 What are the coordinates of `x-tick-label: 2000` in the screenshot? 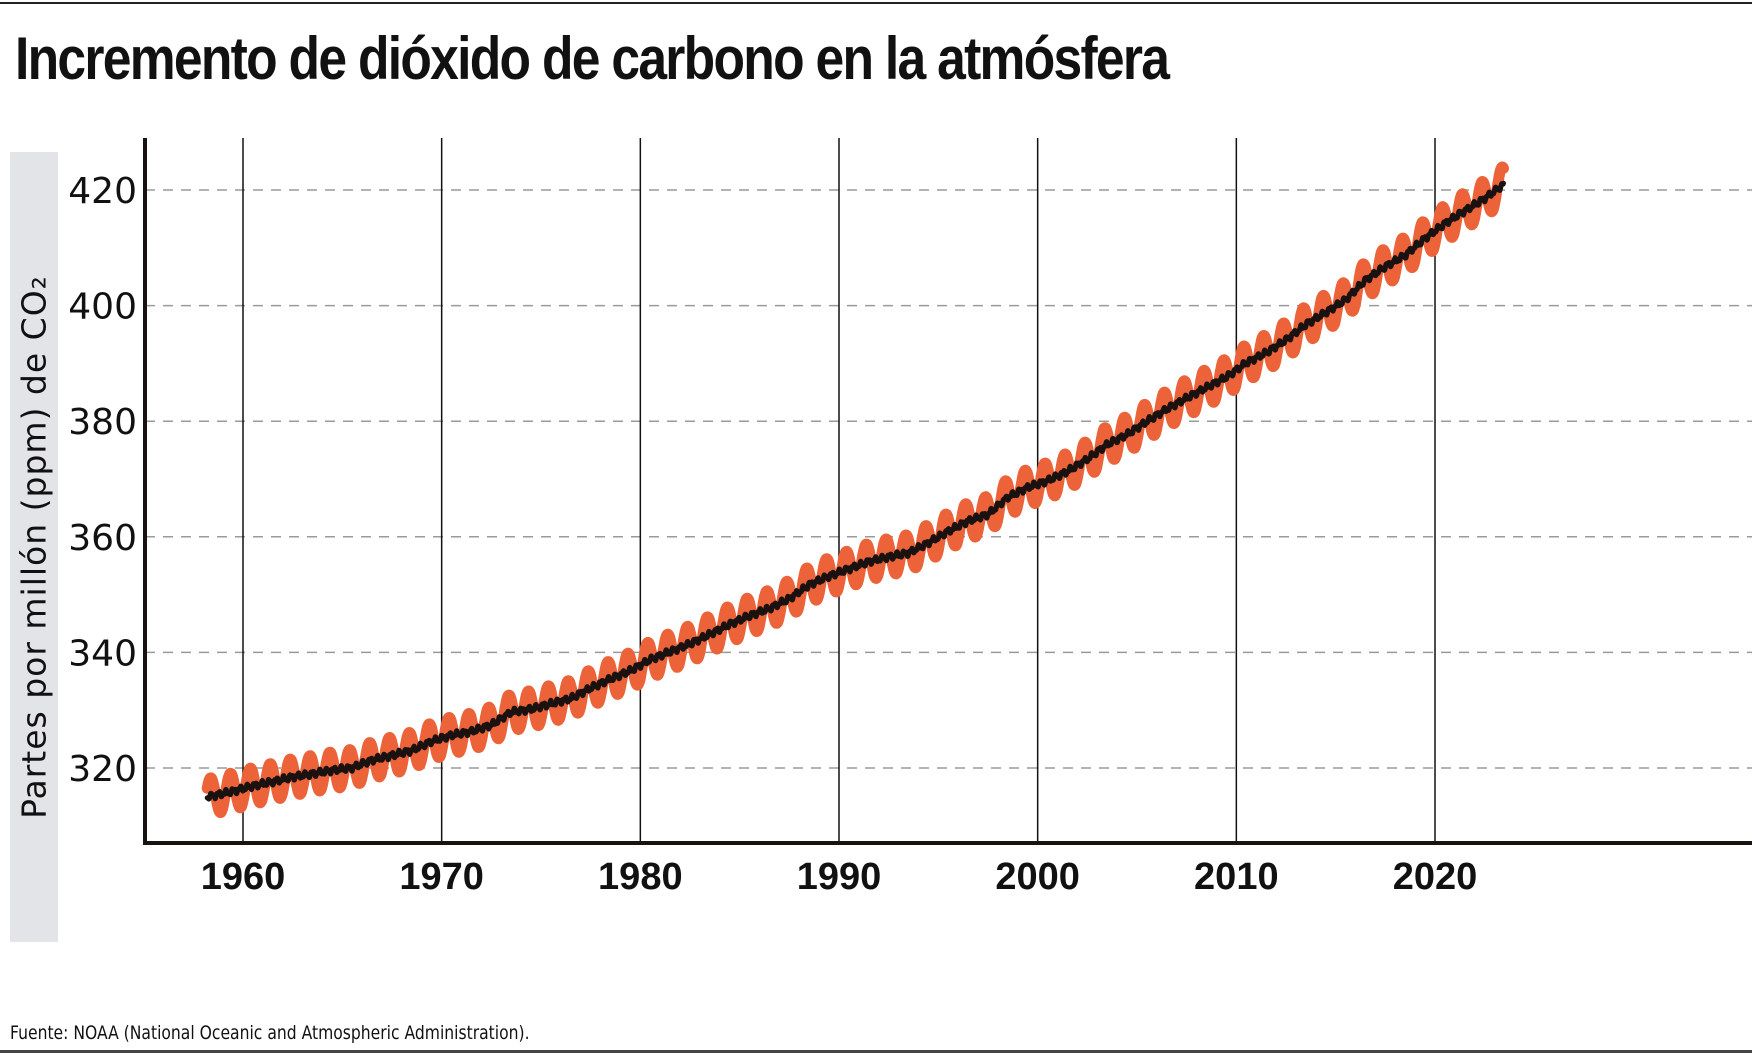 It's located at (1037, 877).